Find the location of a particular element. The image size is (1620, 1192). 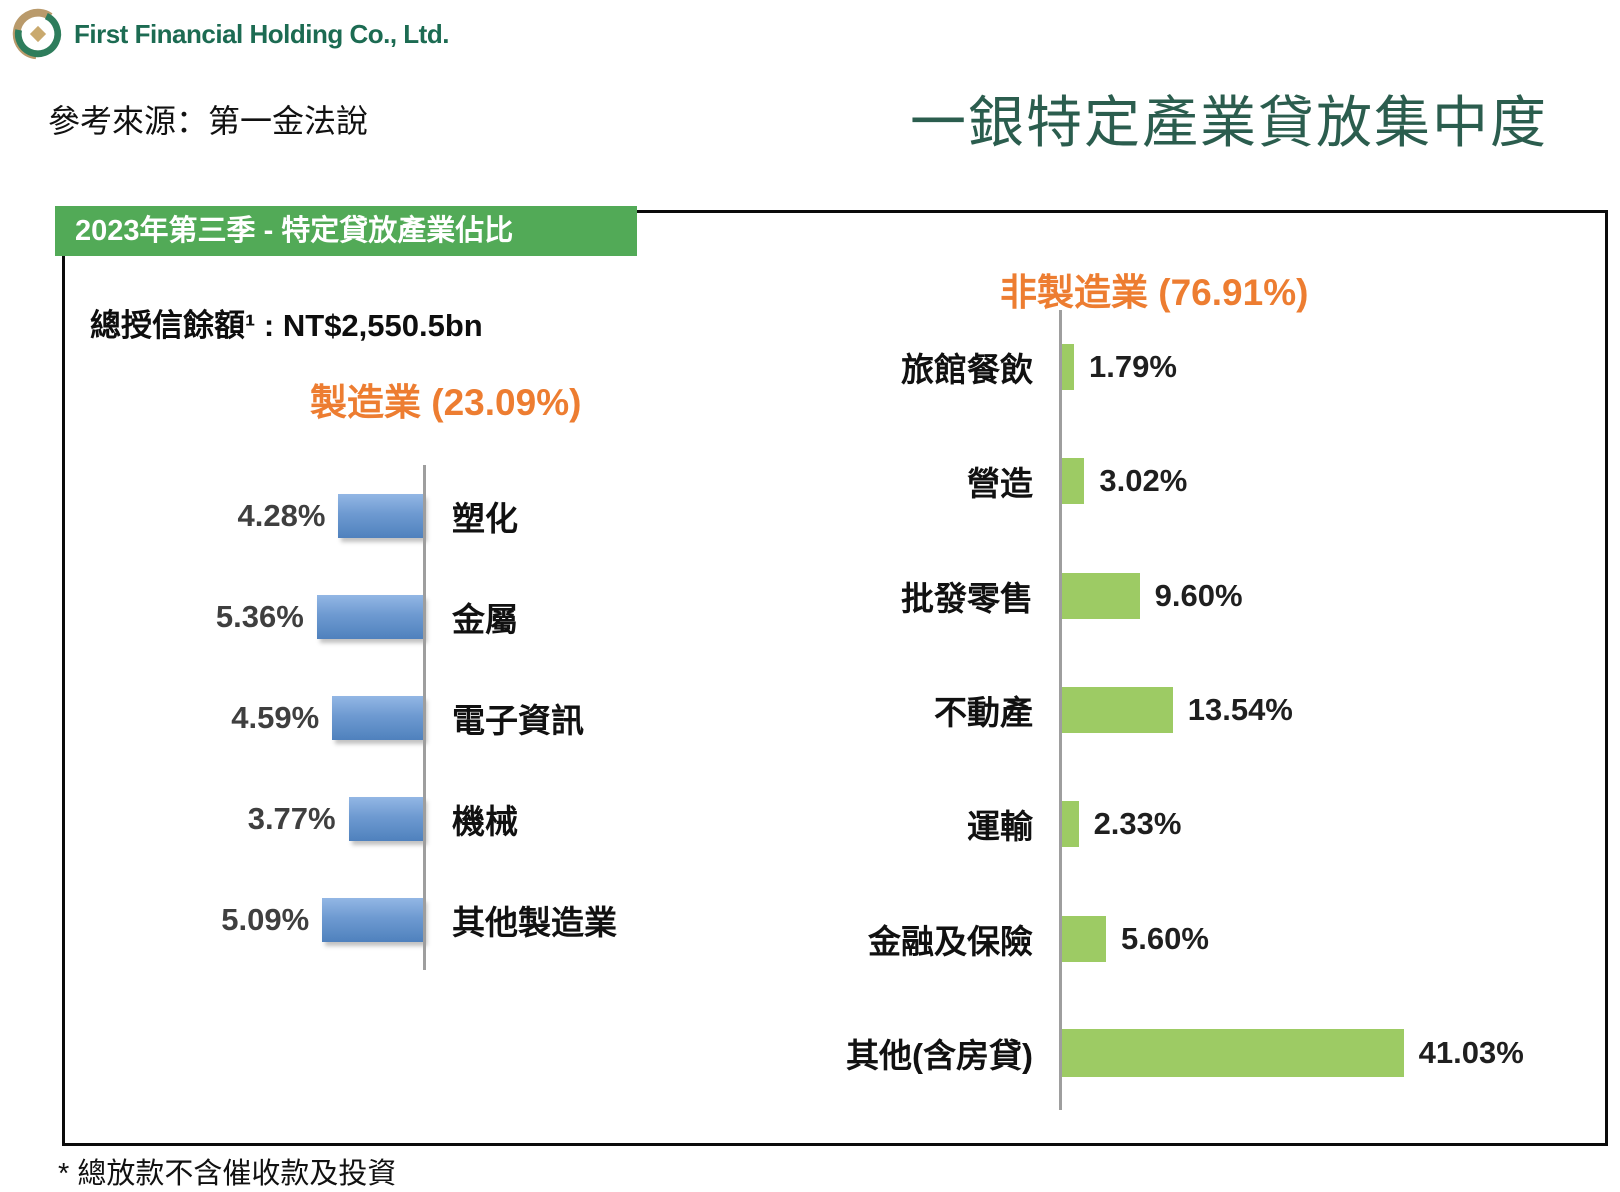

bar-category-label: 不動產 is located at coordinates (983, 713).